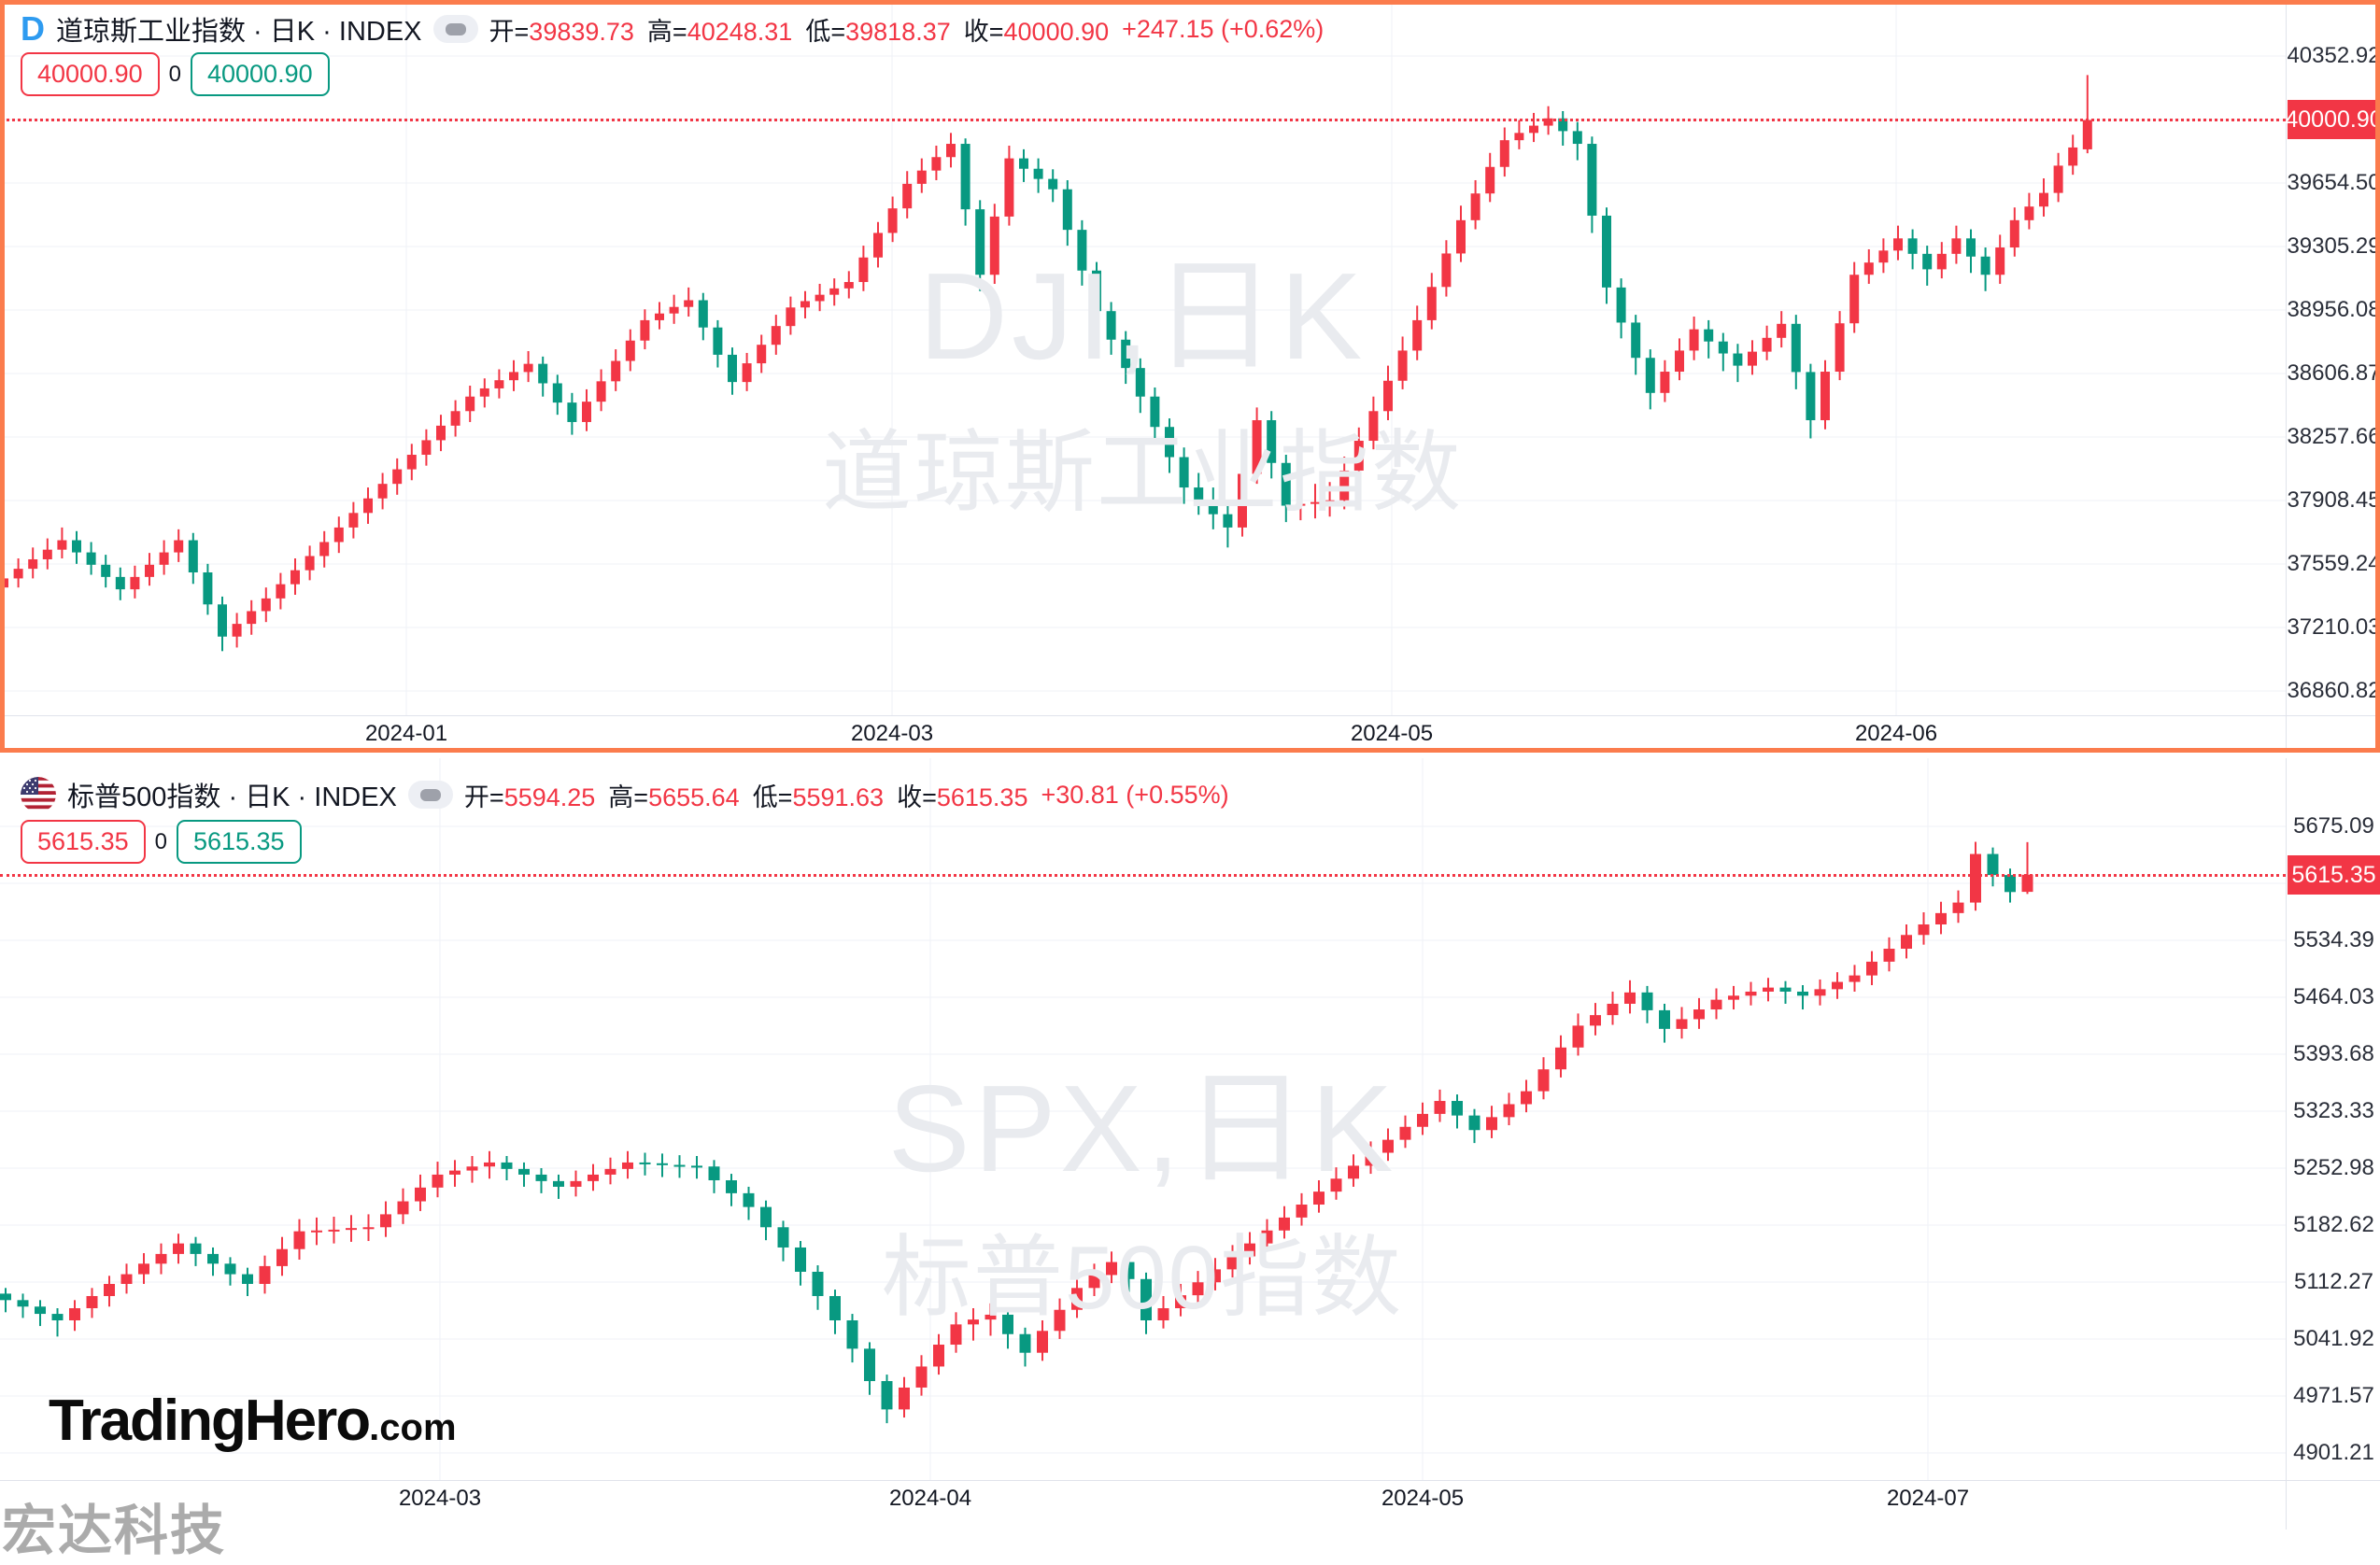  Describe the element at coordinates (581, 31) in the screenshot. I see `open-value: 39839.73` at that location.